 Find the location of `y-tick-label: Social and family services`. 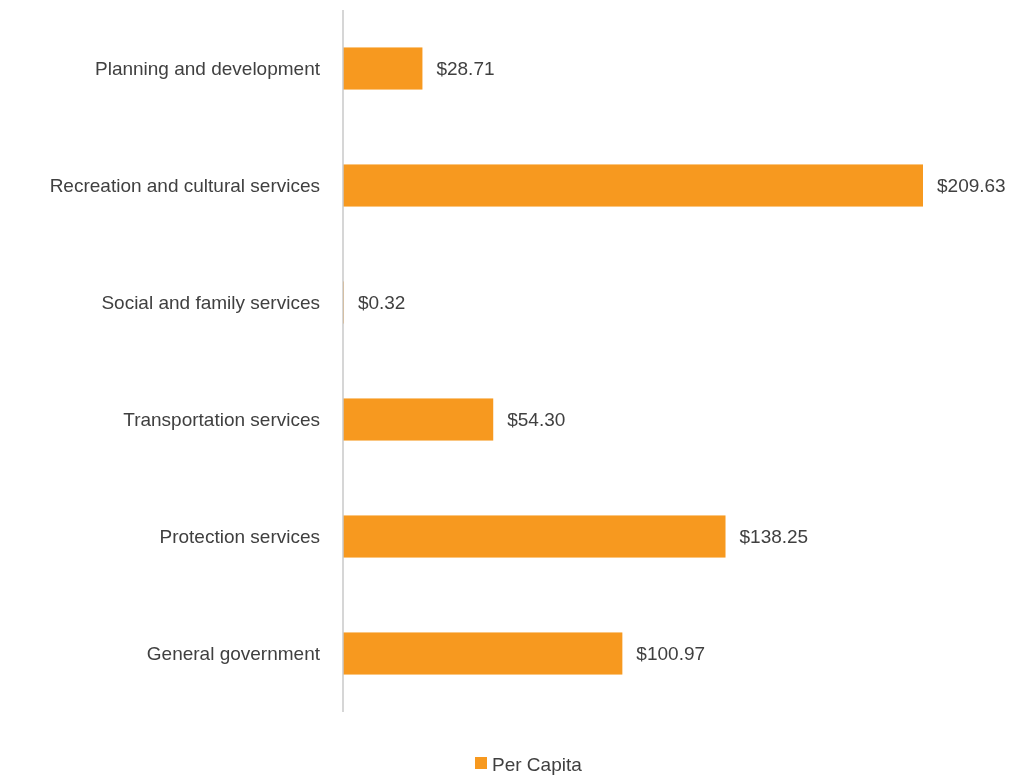

y-tick-label: Social and family services is located at coordinates (210, 303).